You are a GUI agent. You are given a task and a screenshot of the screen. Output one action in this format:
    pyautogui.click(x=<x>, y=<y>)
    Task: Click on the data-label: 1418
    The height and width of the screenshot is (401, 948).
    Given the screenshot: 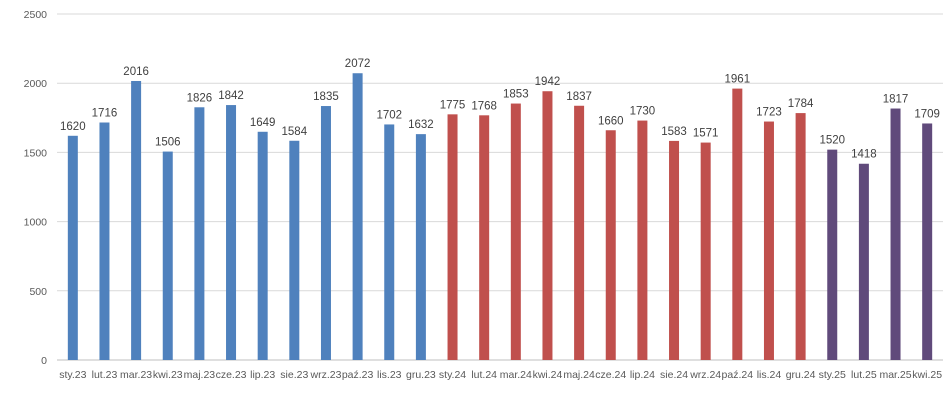 What is the action you would take?
    pyautogui.click(x=864, y=155)
    